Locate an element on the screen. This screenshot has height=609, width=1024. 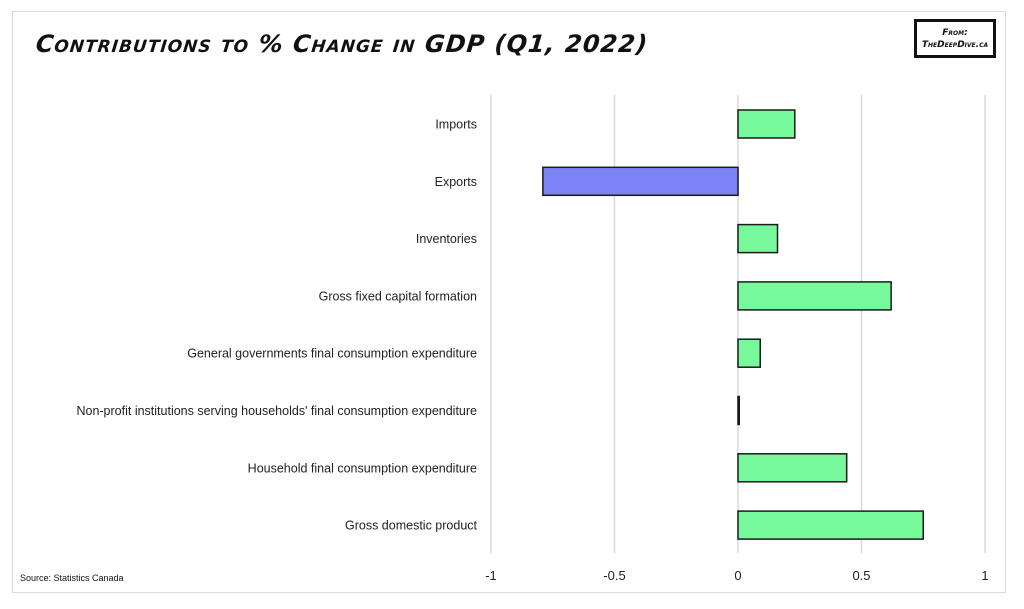
category-label: Gross domestic product is located at coordinates (411, 526).